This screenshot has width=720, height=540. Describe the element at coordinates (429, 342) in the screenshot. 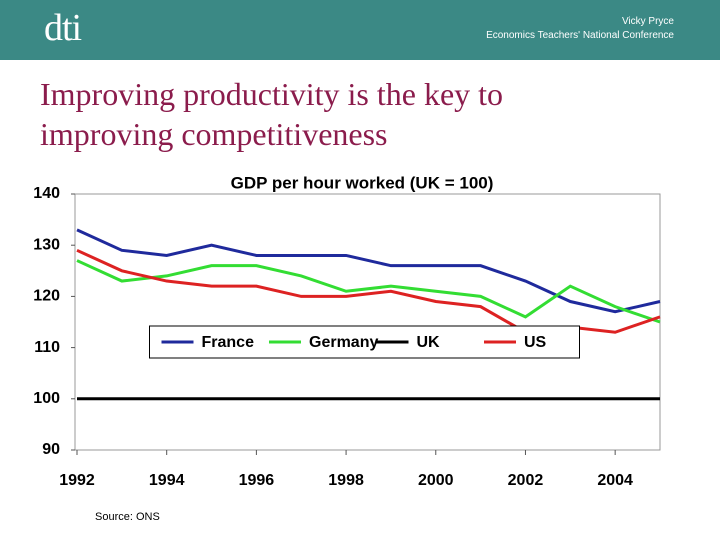

I see `legend-label: UK` at that location.